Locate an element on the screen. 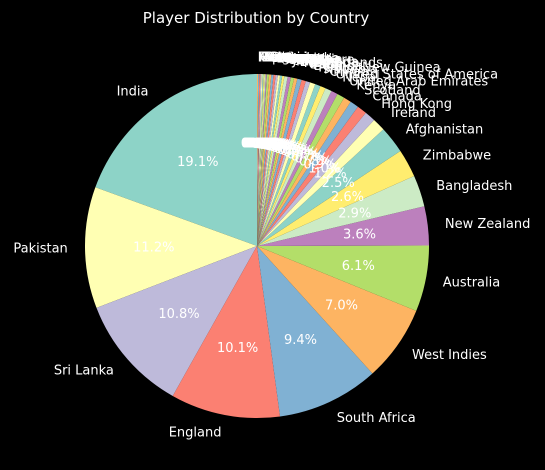 The image size is (545, 470). slice-percent-label: 1.0% is located at coordinates (324, 169).